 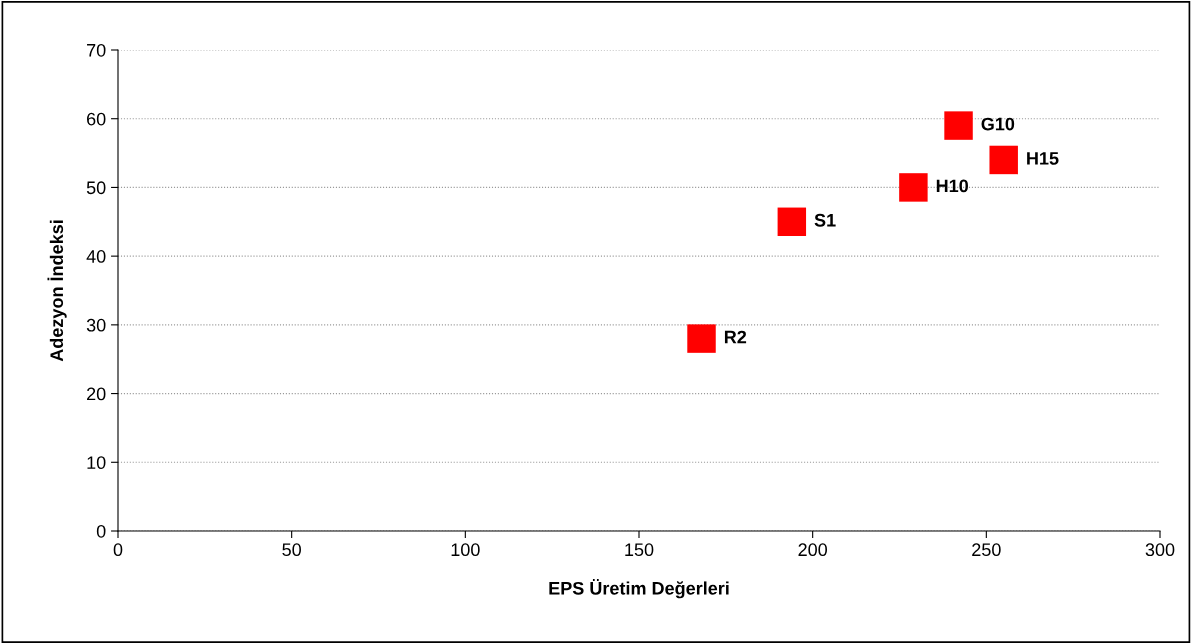 What do you see at coordinates (96, 50) in the screenshot?
I see `y-tick-label: 70` at bounding box center [96, 50].